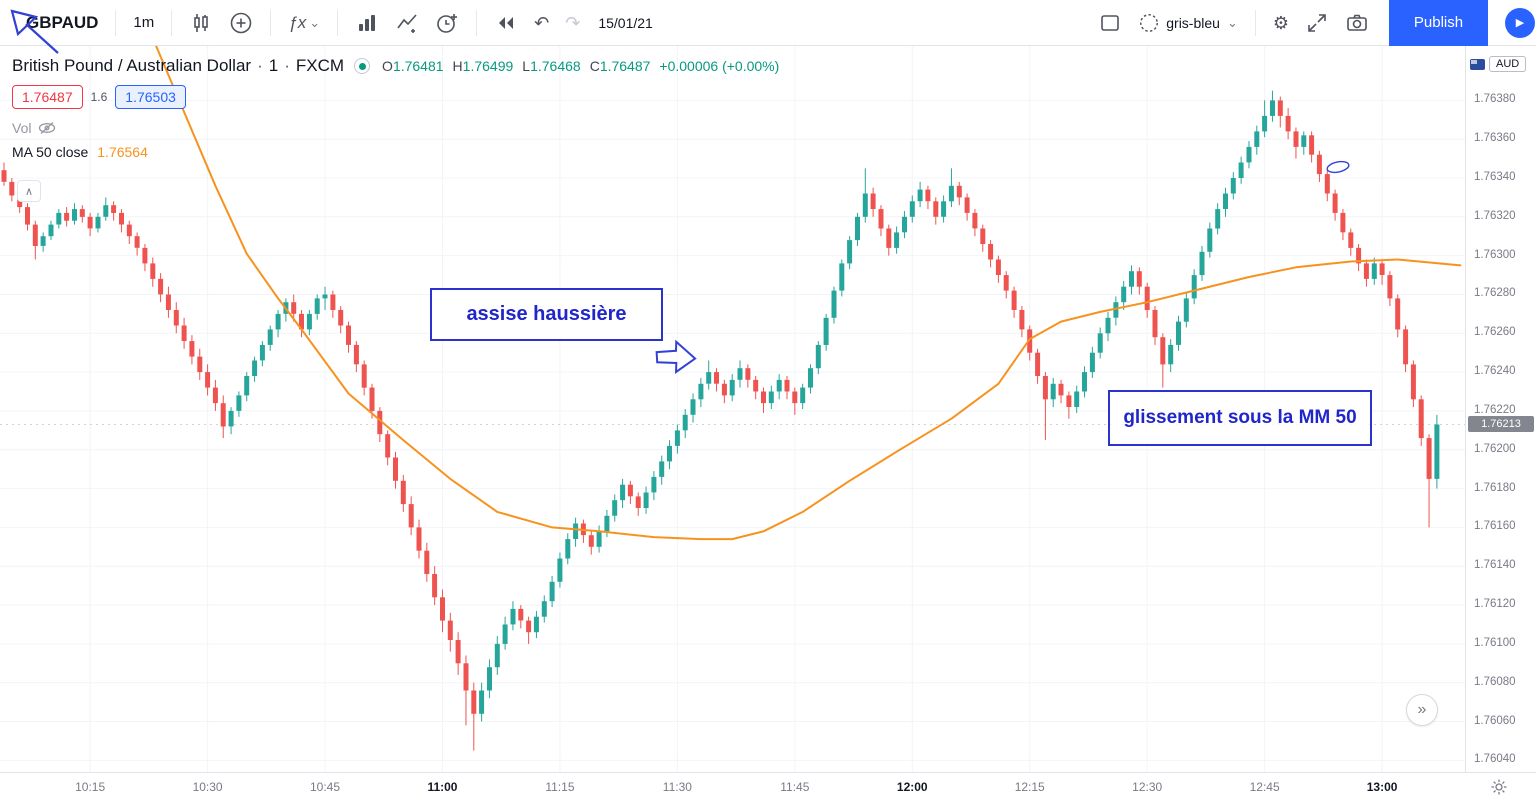 Image resolution: width=1536 pixels, height=801 pixels. What do you see at coordinates (1422, 710) in the screenshot?
I see `scroll-to-latest-button: »` at bounding box center [1422, 710].